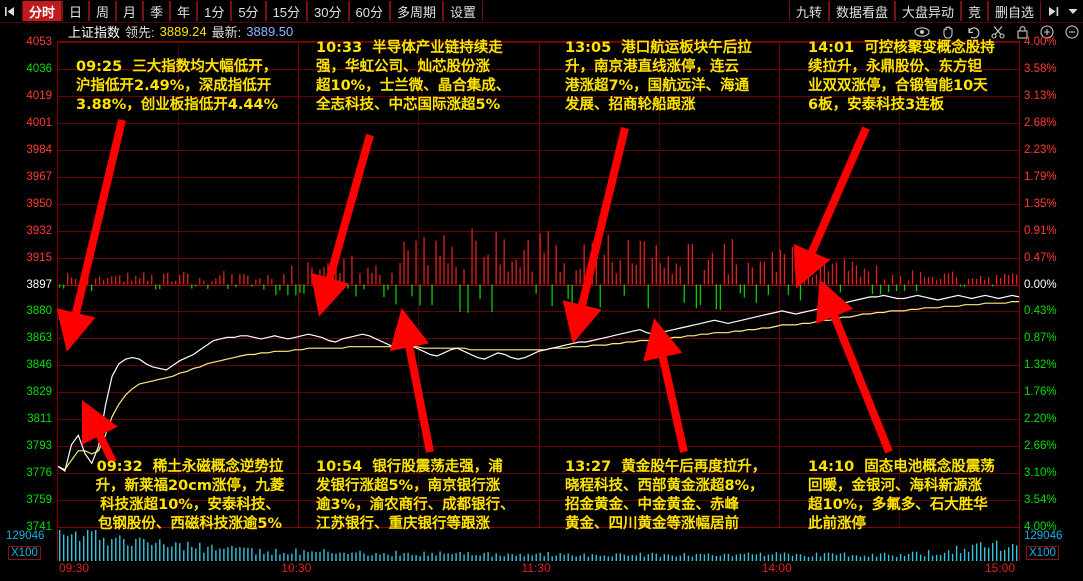  What do you see at coordinates (328, 11) in the screenshot?
I see `period-button-9: 30分` at bounding box center [328, 11].